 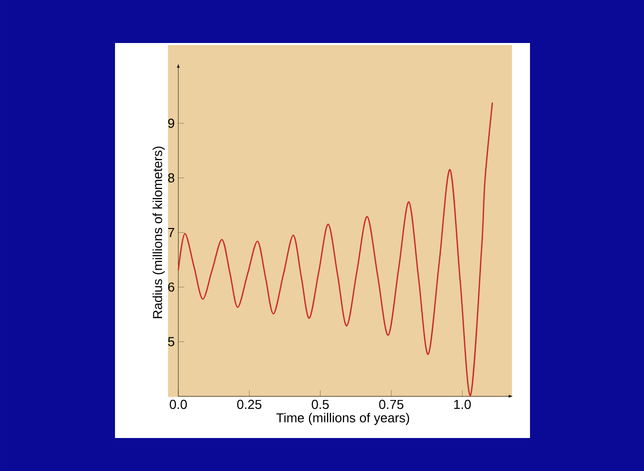 I want to click on y-tick-label: 9, so click(x=171, y=123).